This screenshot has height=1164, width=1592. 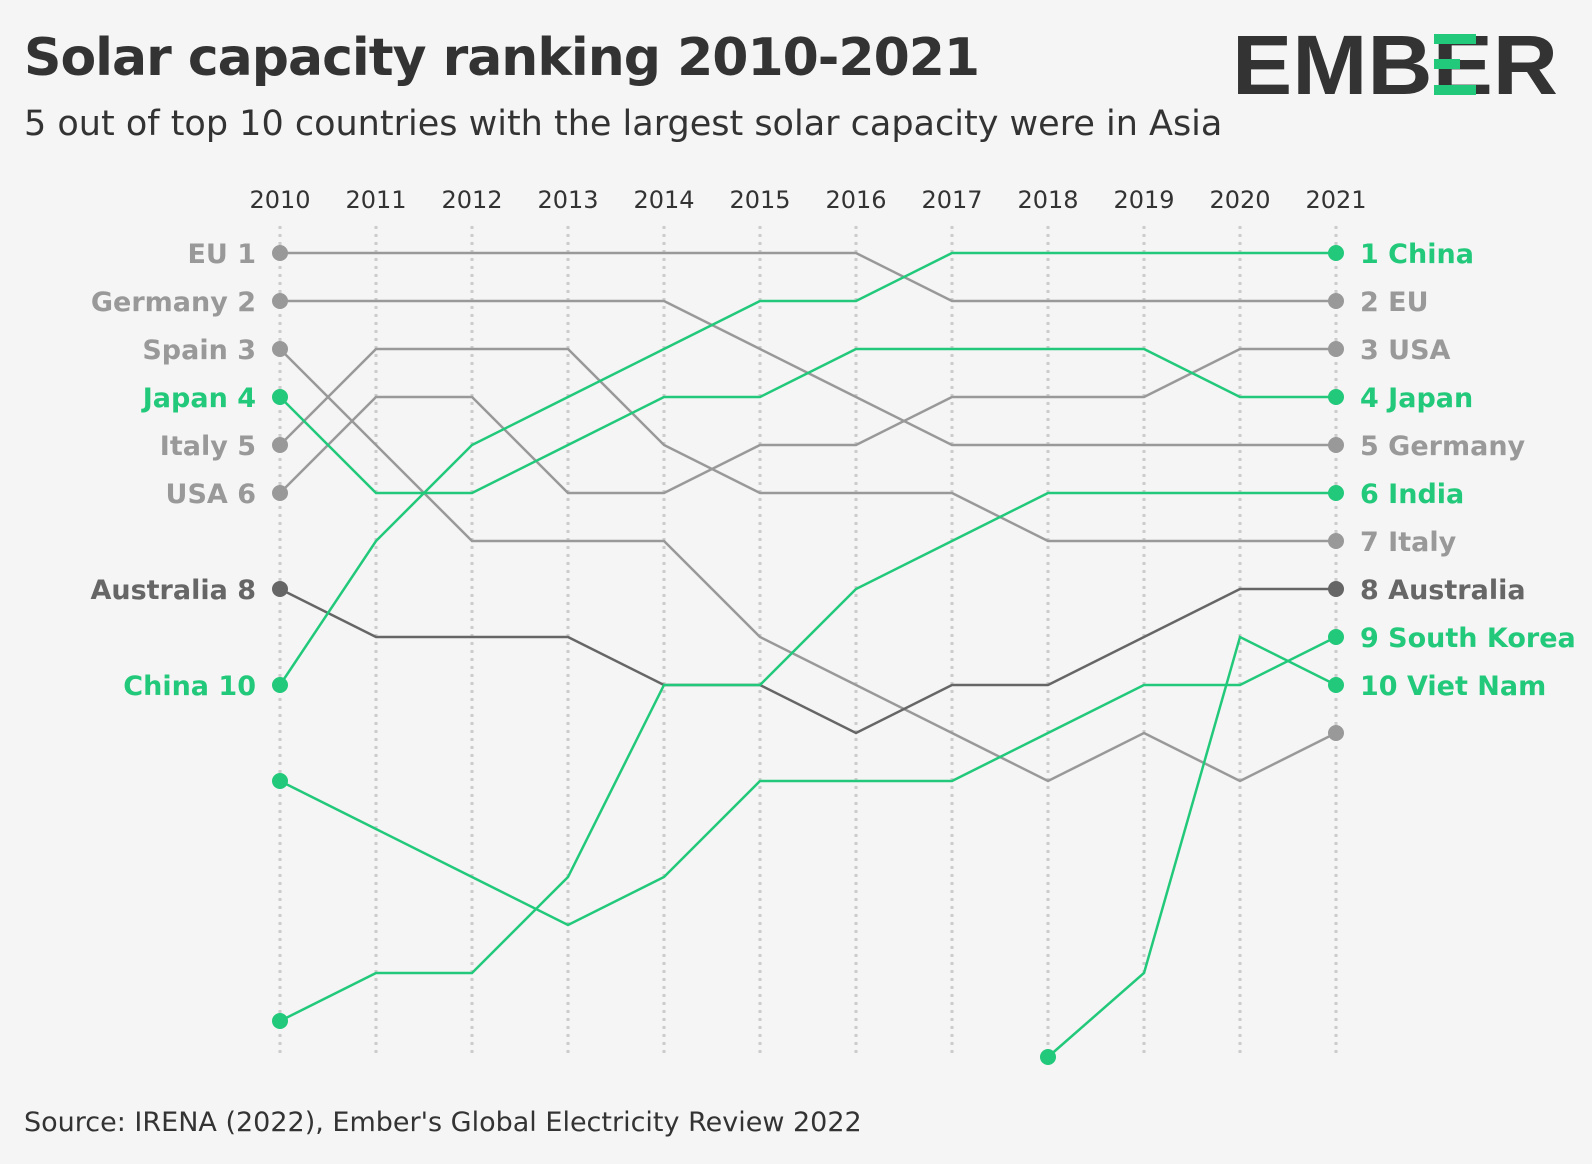 What do you see at coordinates (1336, 493) in the screenshot?
I see `series-end-point-india` at bounding box center [1336, 493].